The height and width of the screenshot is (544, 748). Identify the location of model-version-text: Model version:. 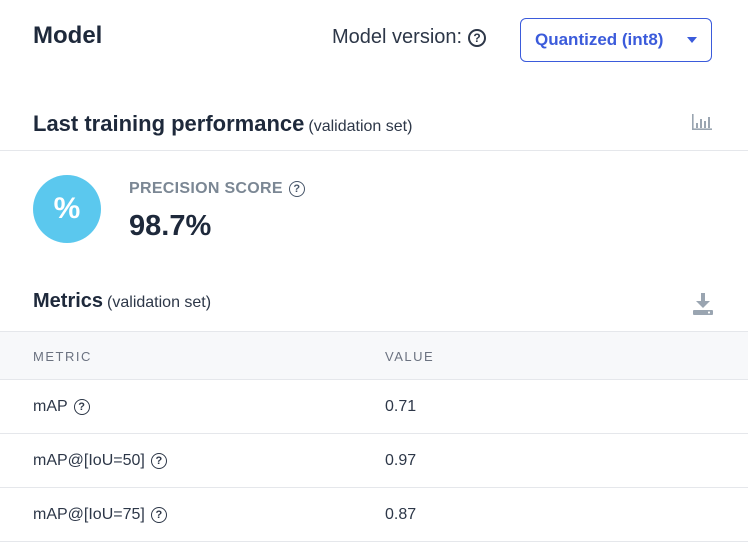
(397, 37).